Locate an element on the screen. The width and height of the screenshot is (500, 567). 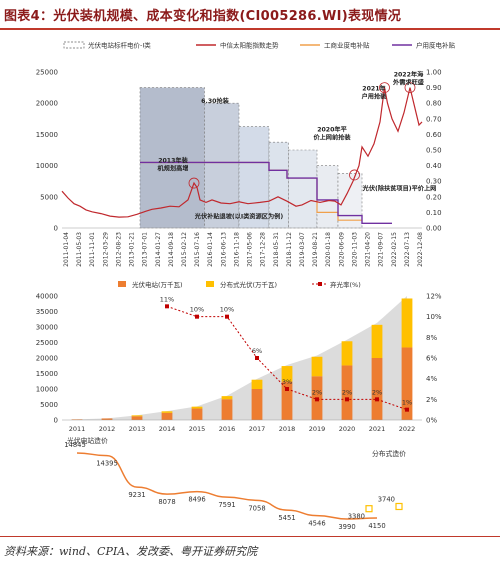
yield-data-label: 11% is located at coordinates (167, 299).